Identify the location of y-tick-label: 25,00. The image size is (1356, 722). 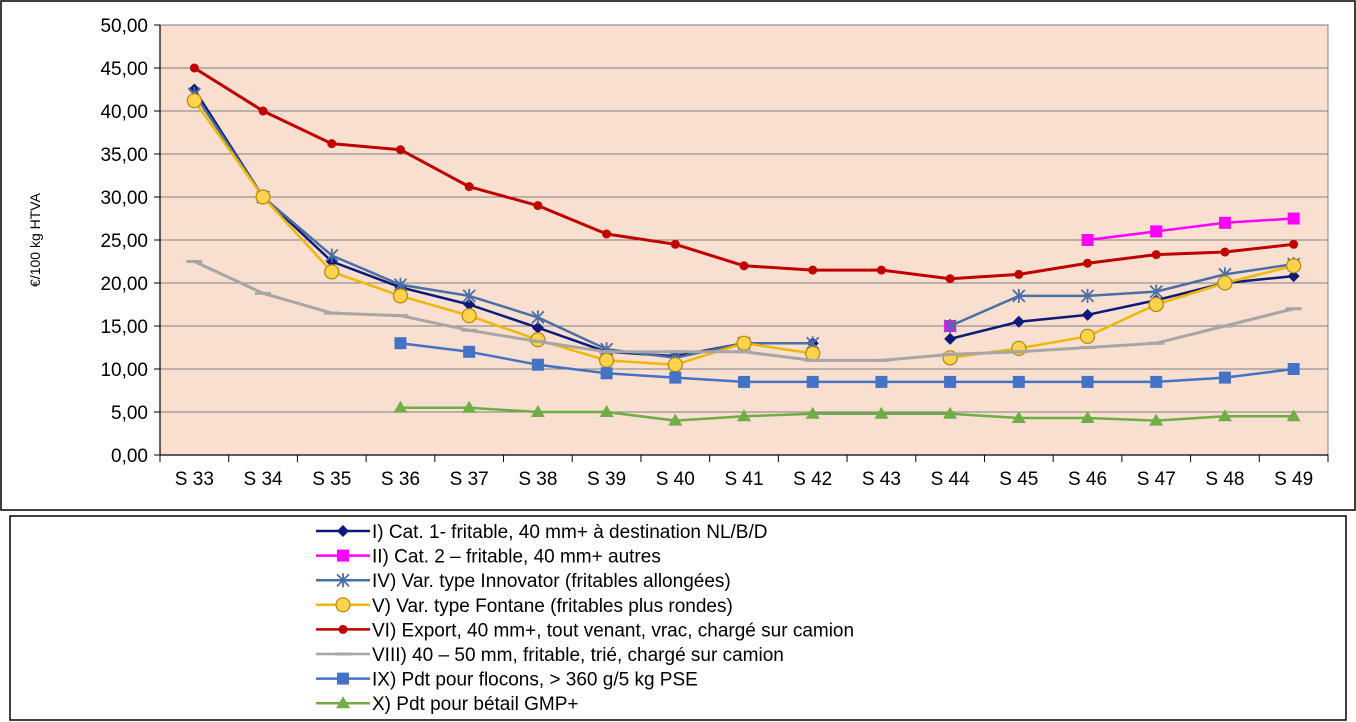
(124, 241).